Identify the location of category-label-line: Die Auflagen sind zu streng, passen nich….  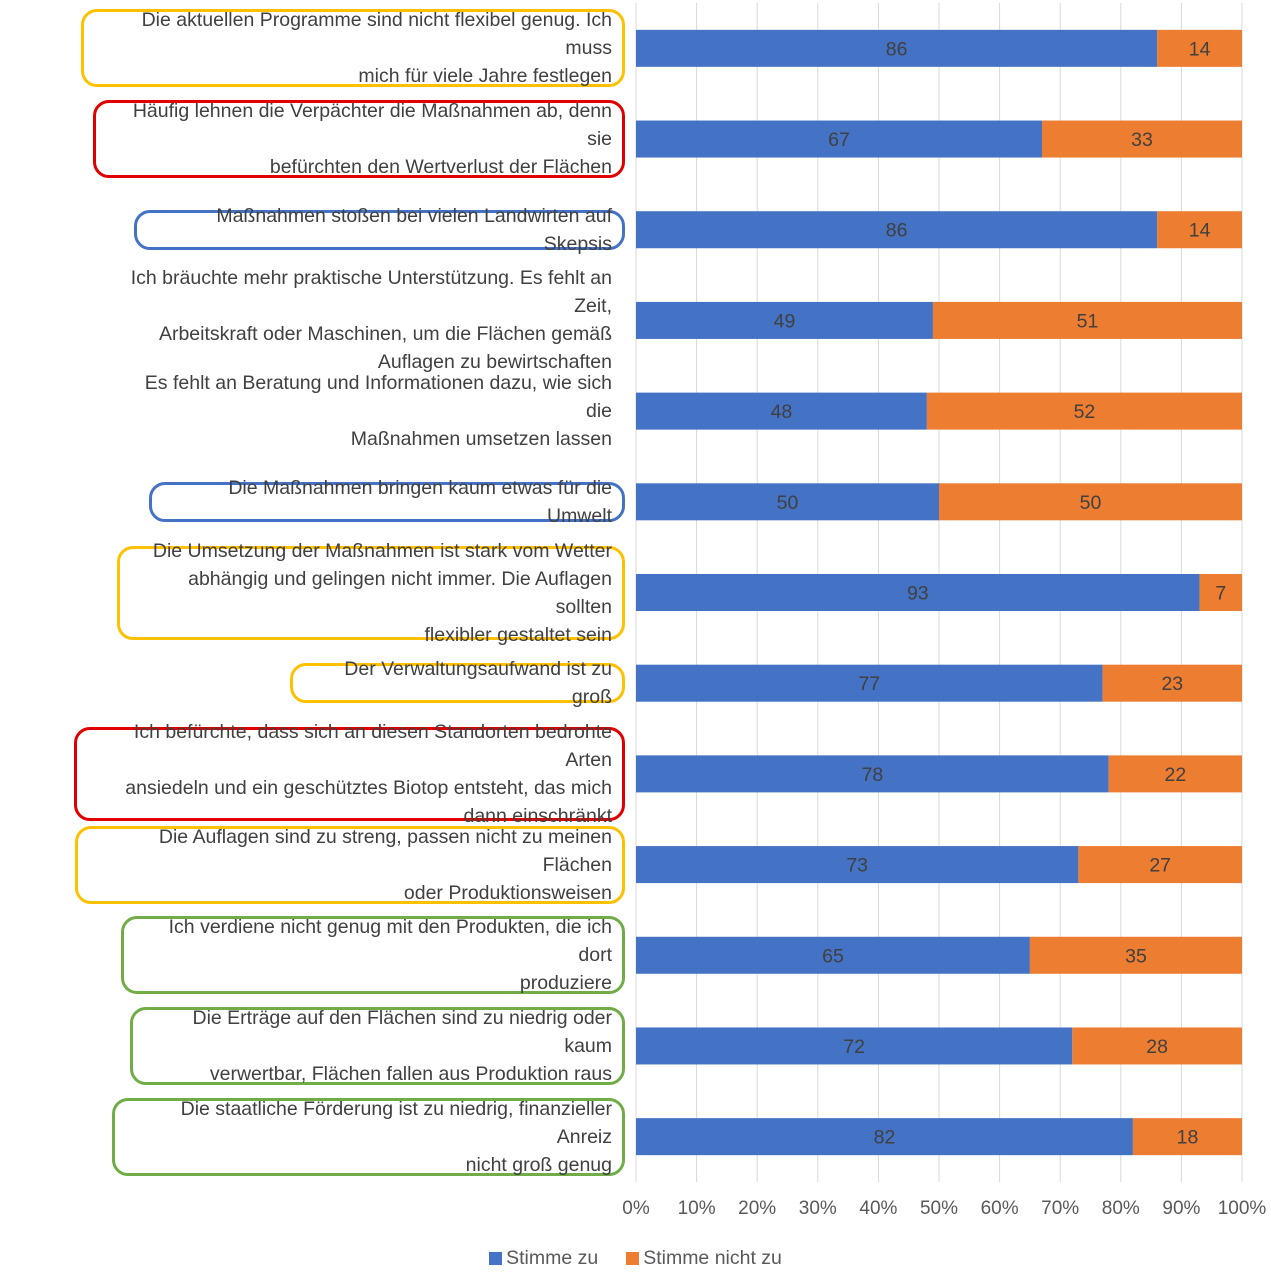
(385, 850).